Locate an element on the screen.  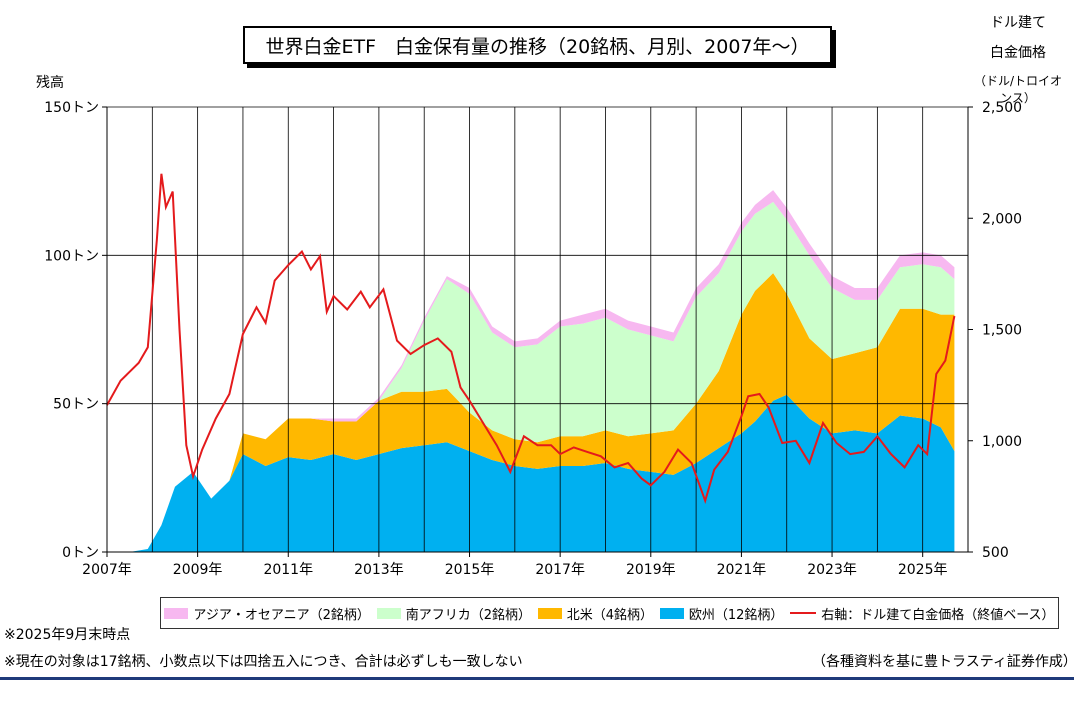
left-axis-title: 残高 is located at coordinates (50, 83).